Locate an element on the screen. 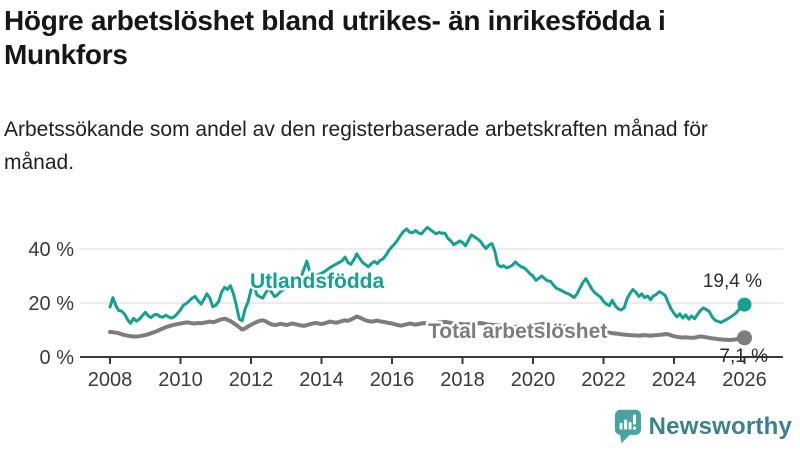  y-tick-label-0: 0 % is located at coordinates (57, 358).